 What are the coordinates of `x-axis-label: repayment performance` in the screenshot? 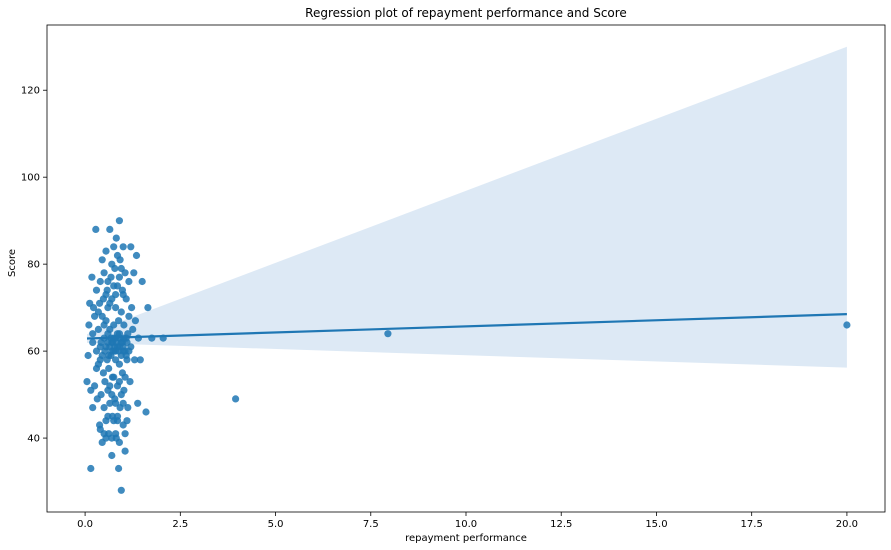 It's located at (466, 538).